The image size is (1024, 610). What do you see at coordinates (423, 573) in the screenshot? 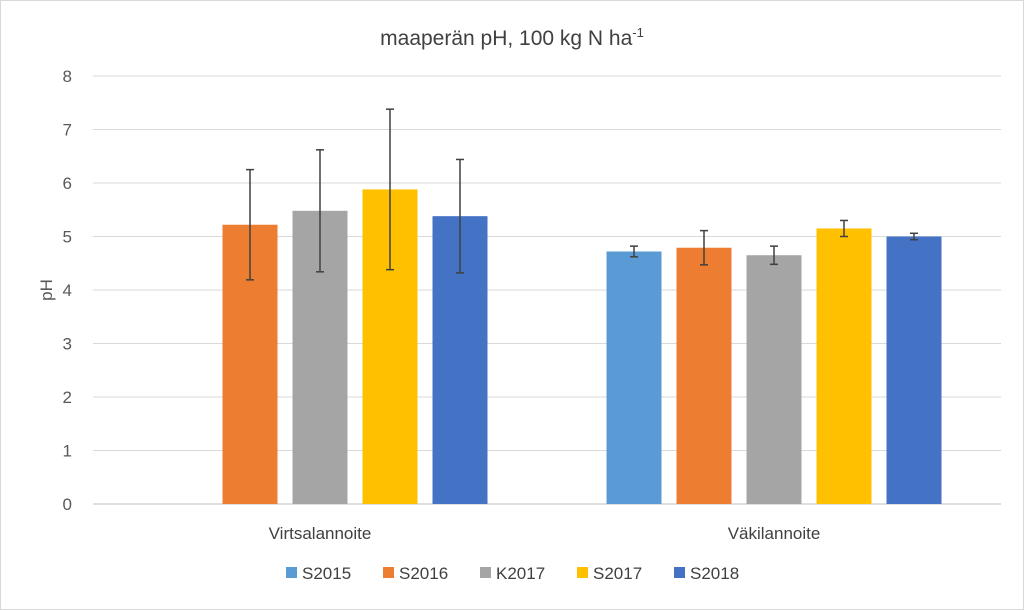
I see `legend-label-s2016: S2016` at bounding box center [423, 573].